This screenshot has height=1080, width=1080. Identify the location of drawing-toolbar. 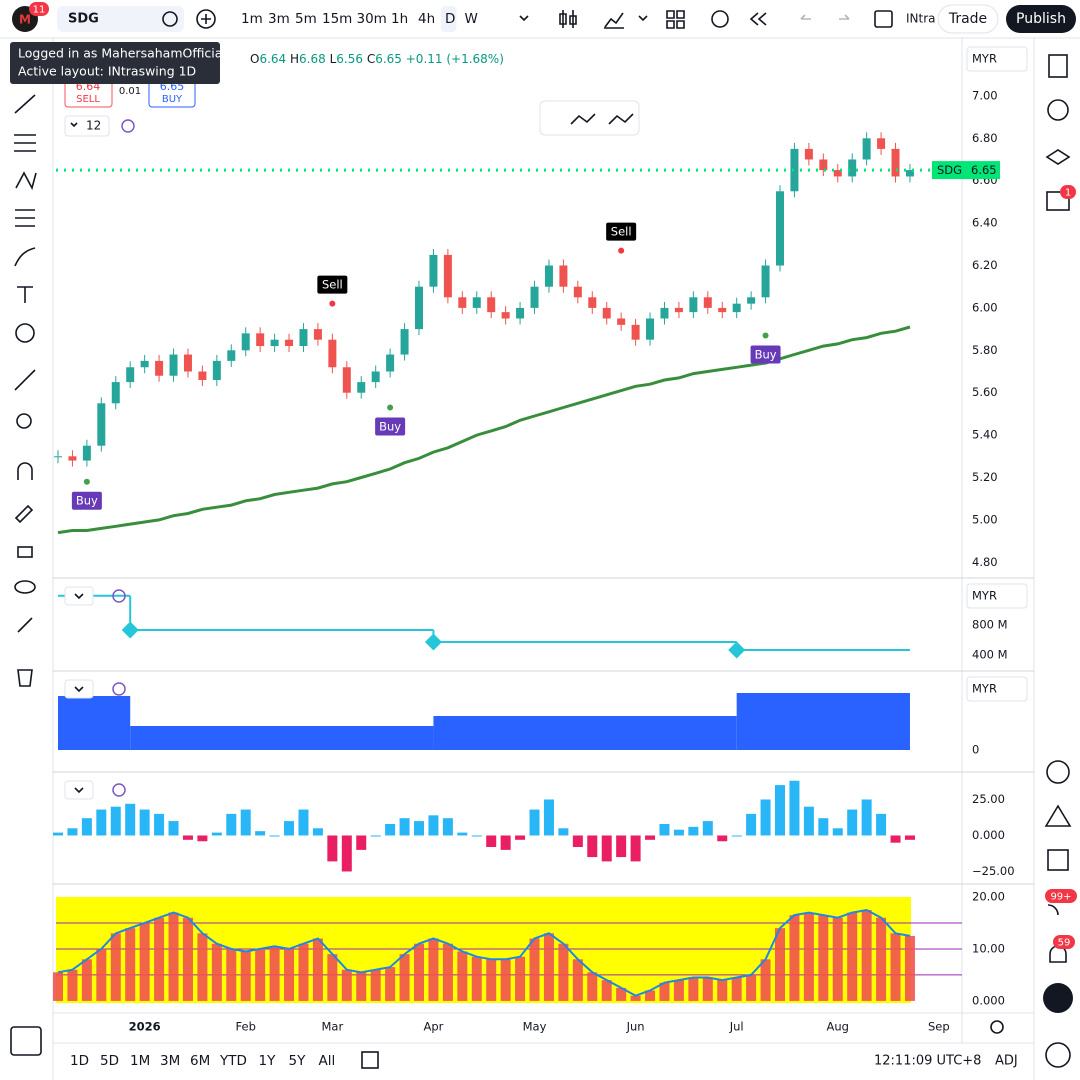
(26, 575).